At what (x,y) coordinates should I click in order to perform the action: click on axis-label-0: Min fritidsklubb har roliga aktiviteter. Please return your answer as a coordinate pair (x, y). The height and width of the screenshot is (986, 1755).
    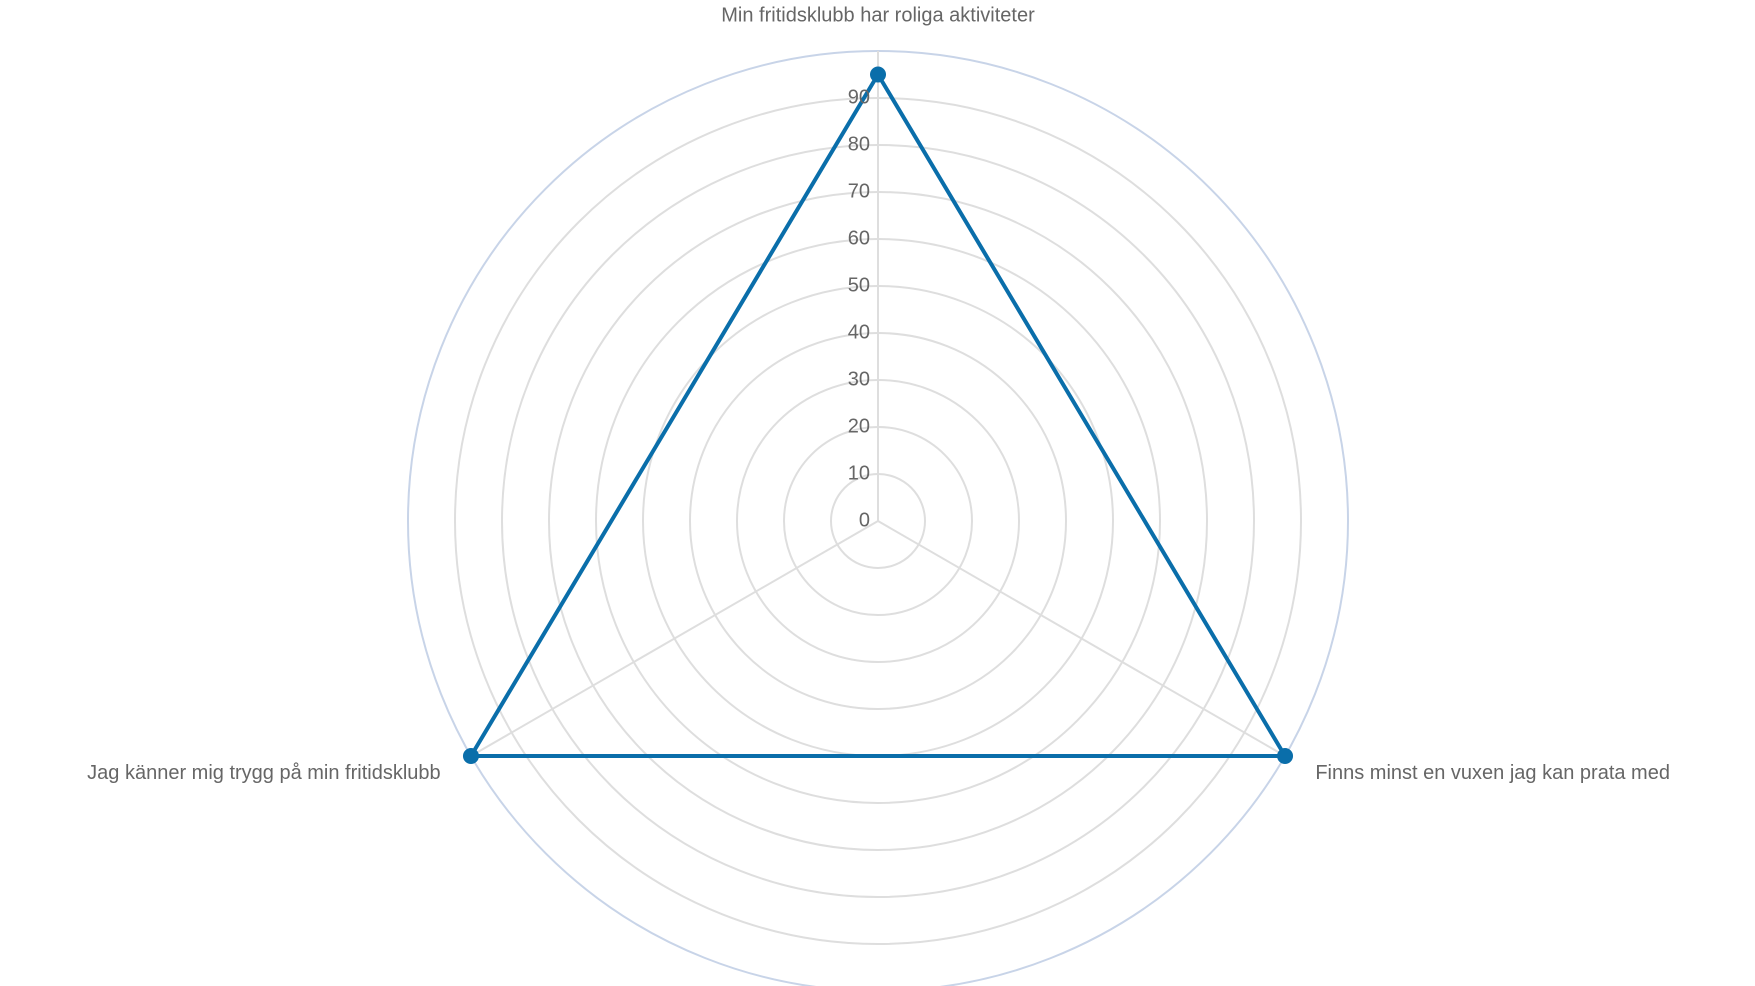
    Looking at the image, I should click on (878, 15).